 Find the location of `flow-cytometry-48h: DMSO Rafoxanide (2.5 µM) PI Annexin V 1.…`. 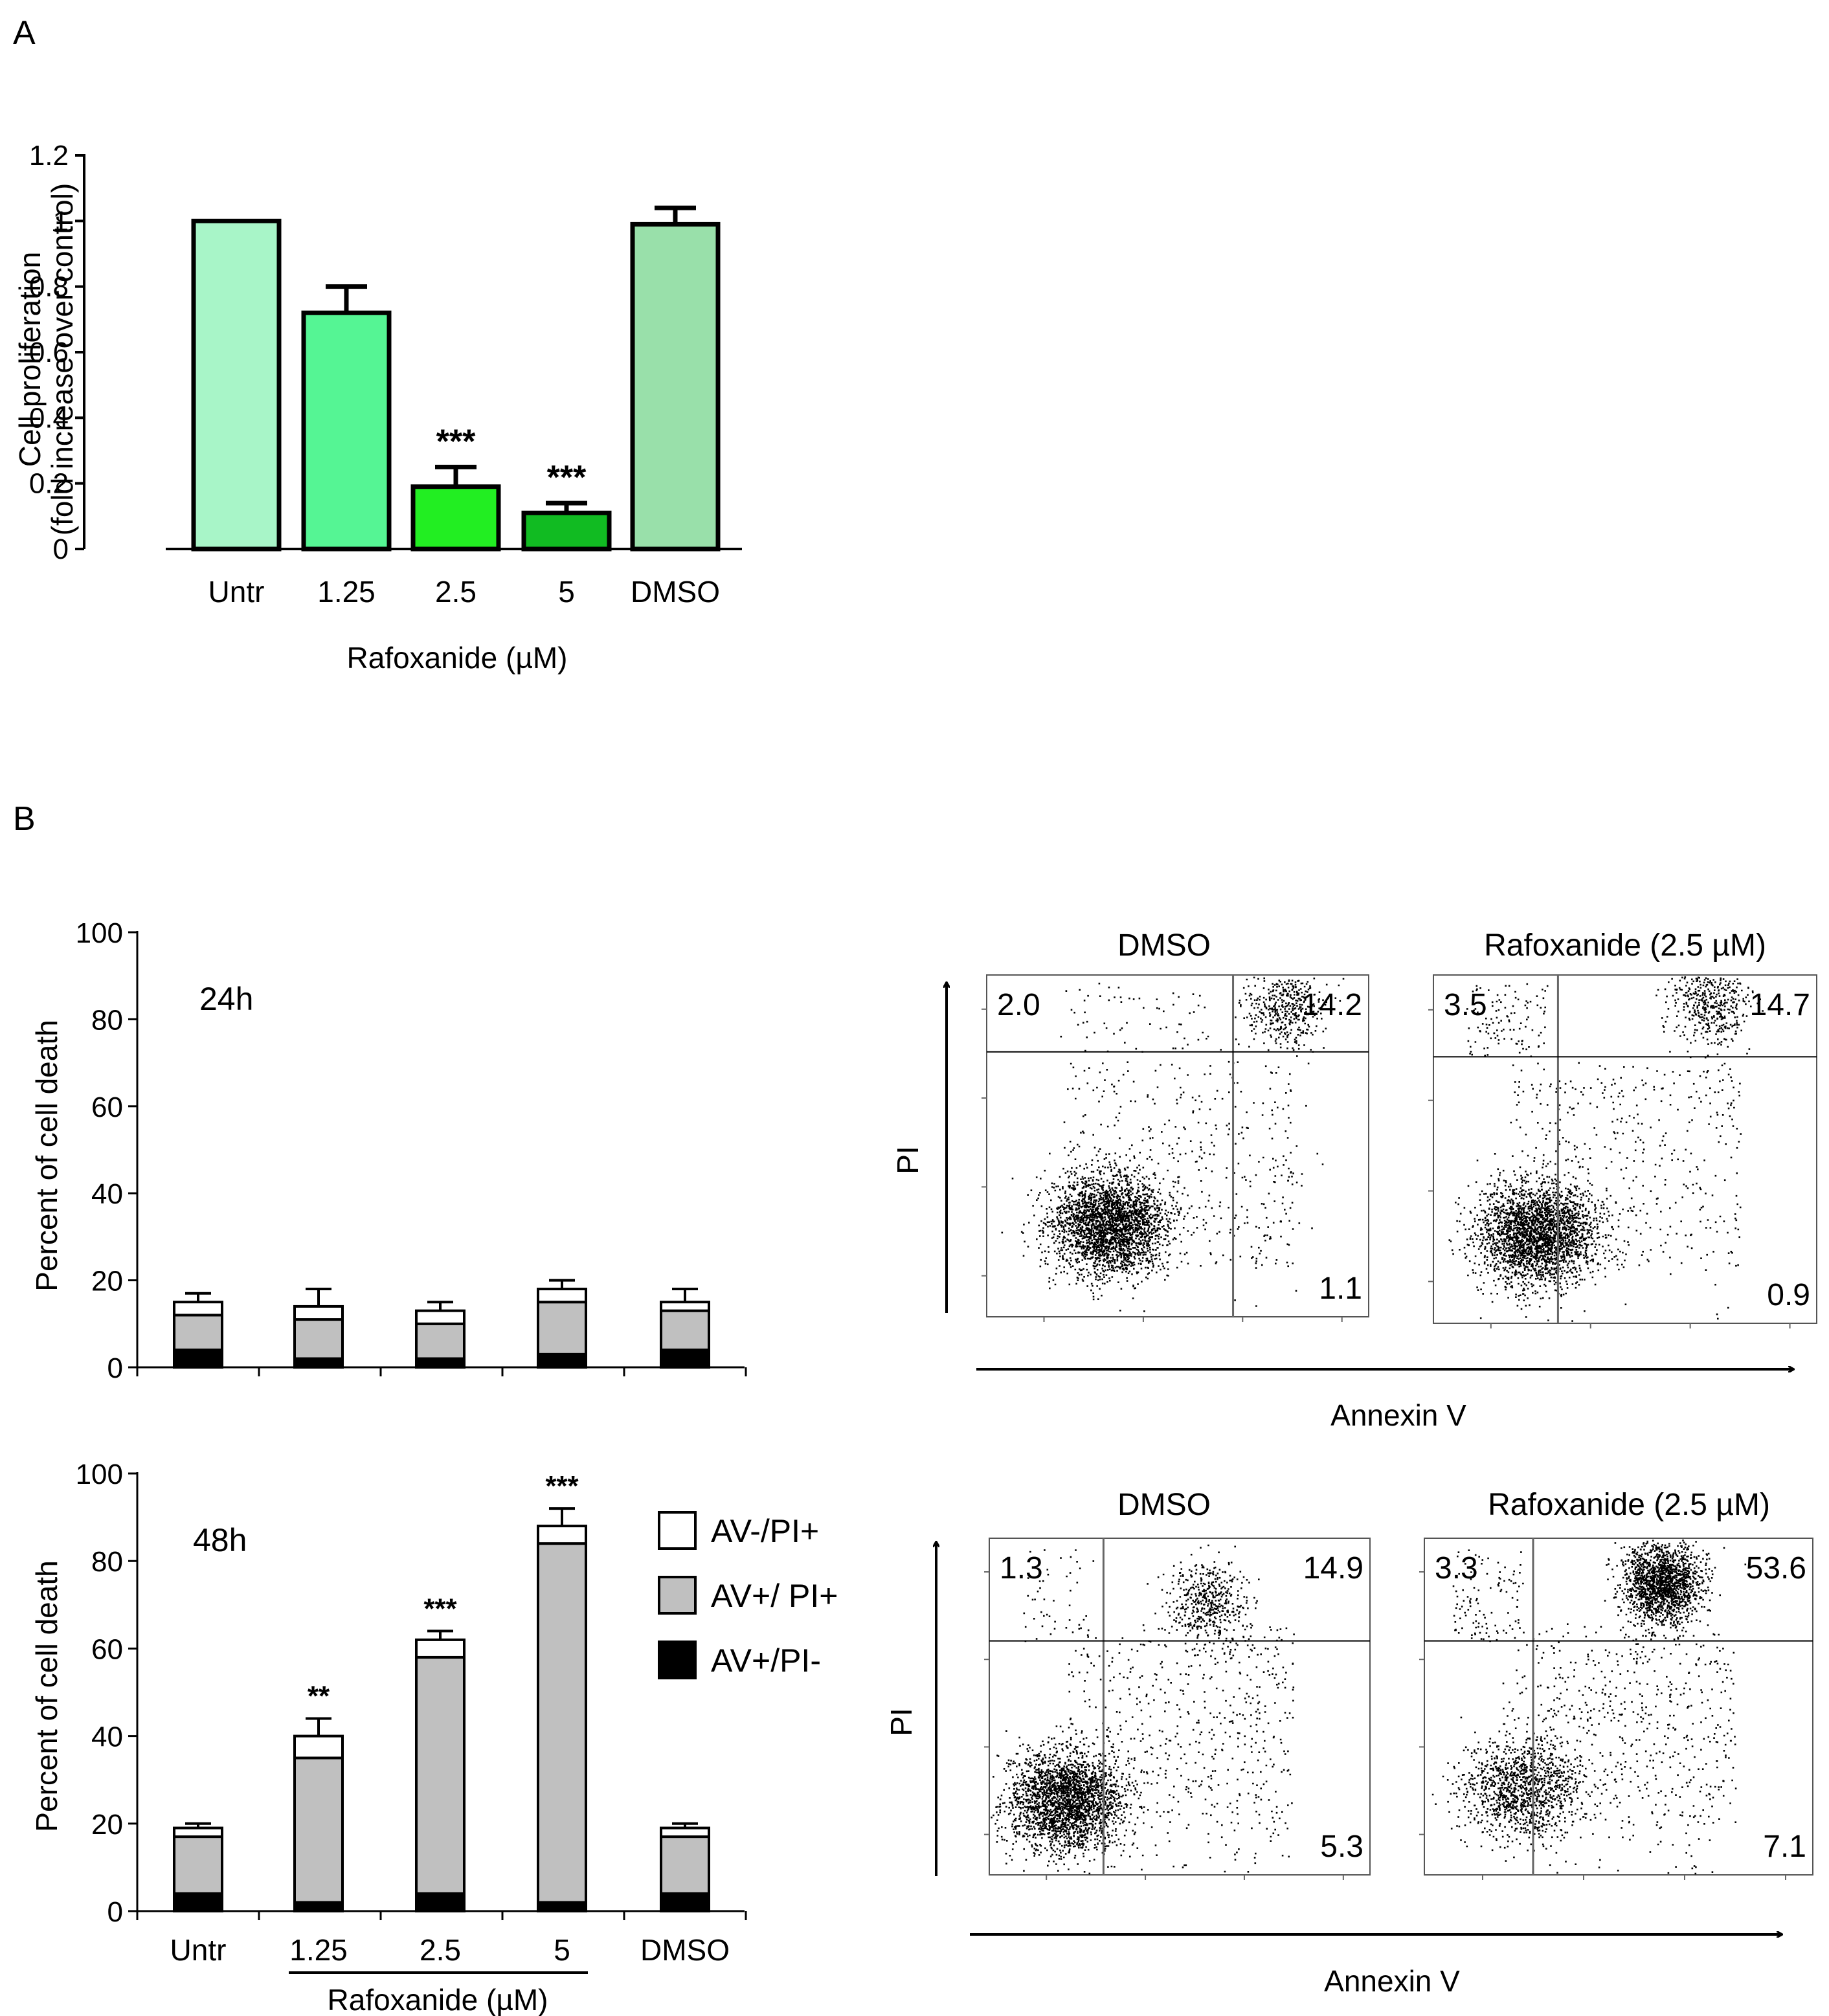

flow-cytometry-48h: DMSO Rafoxanide (2.5 µM) PI Annexin V 1.… is located at coordinates (1348, 1743).